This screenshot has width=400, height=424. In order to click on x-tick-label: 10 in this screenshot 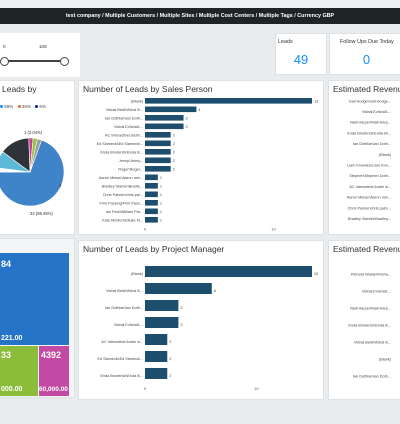, I will do `click(256, 388)`.